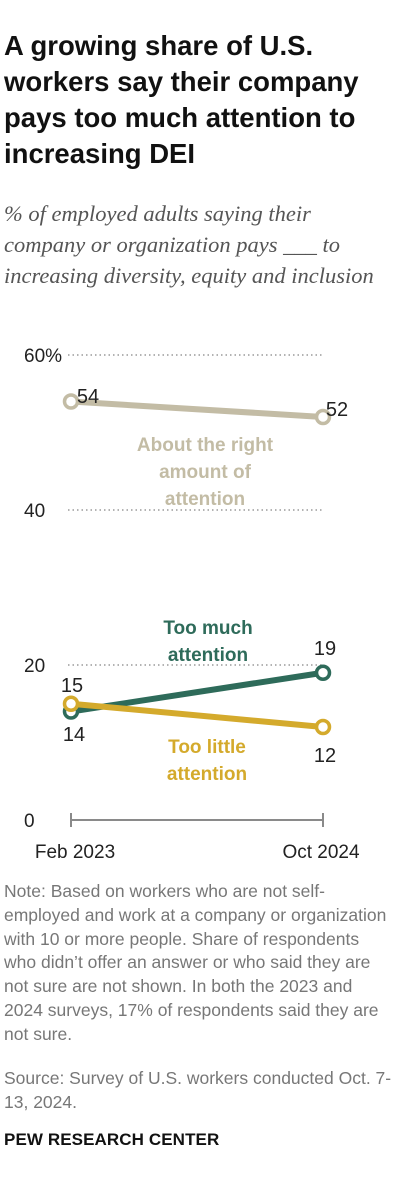 This screenshot has width=400, height=1188. I want to click on data-label: 14, so click(74, 735).